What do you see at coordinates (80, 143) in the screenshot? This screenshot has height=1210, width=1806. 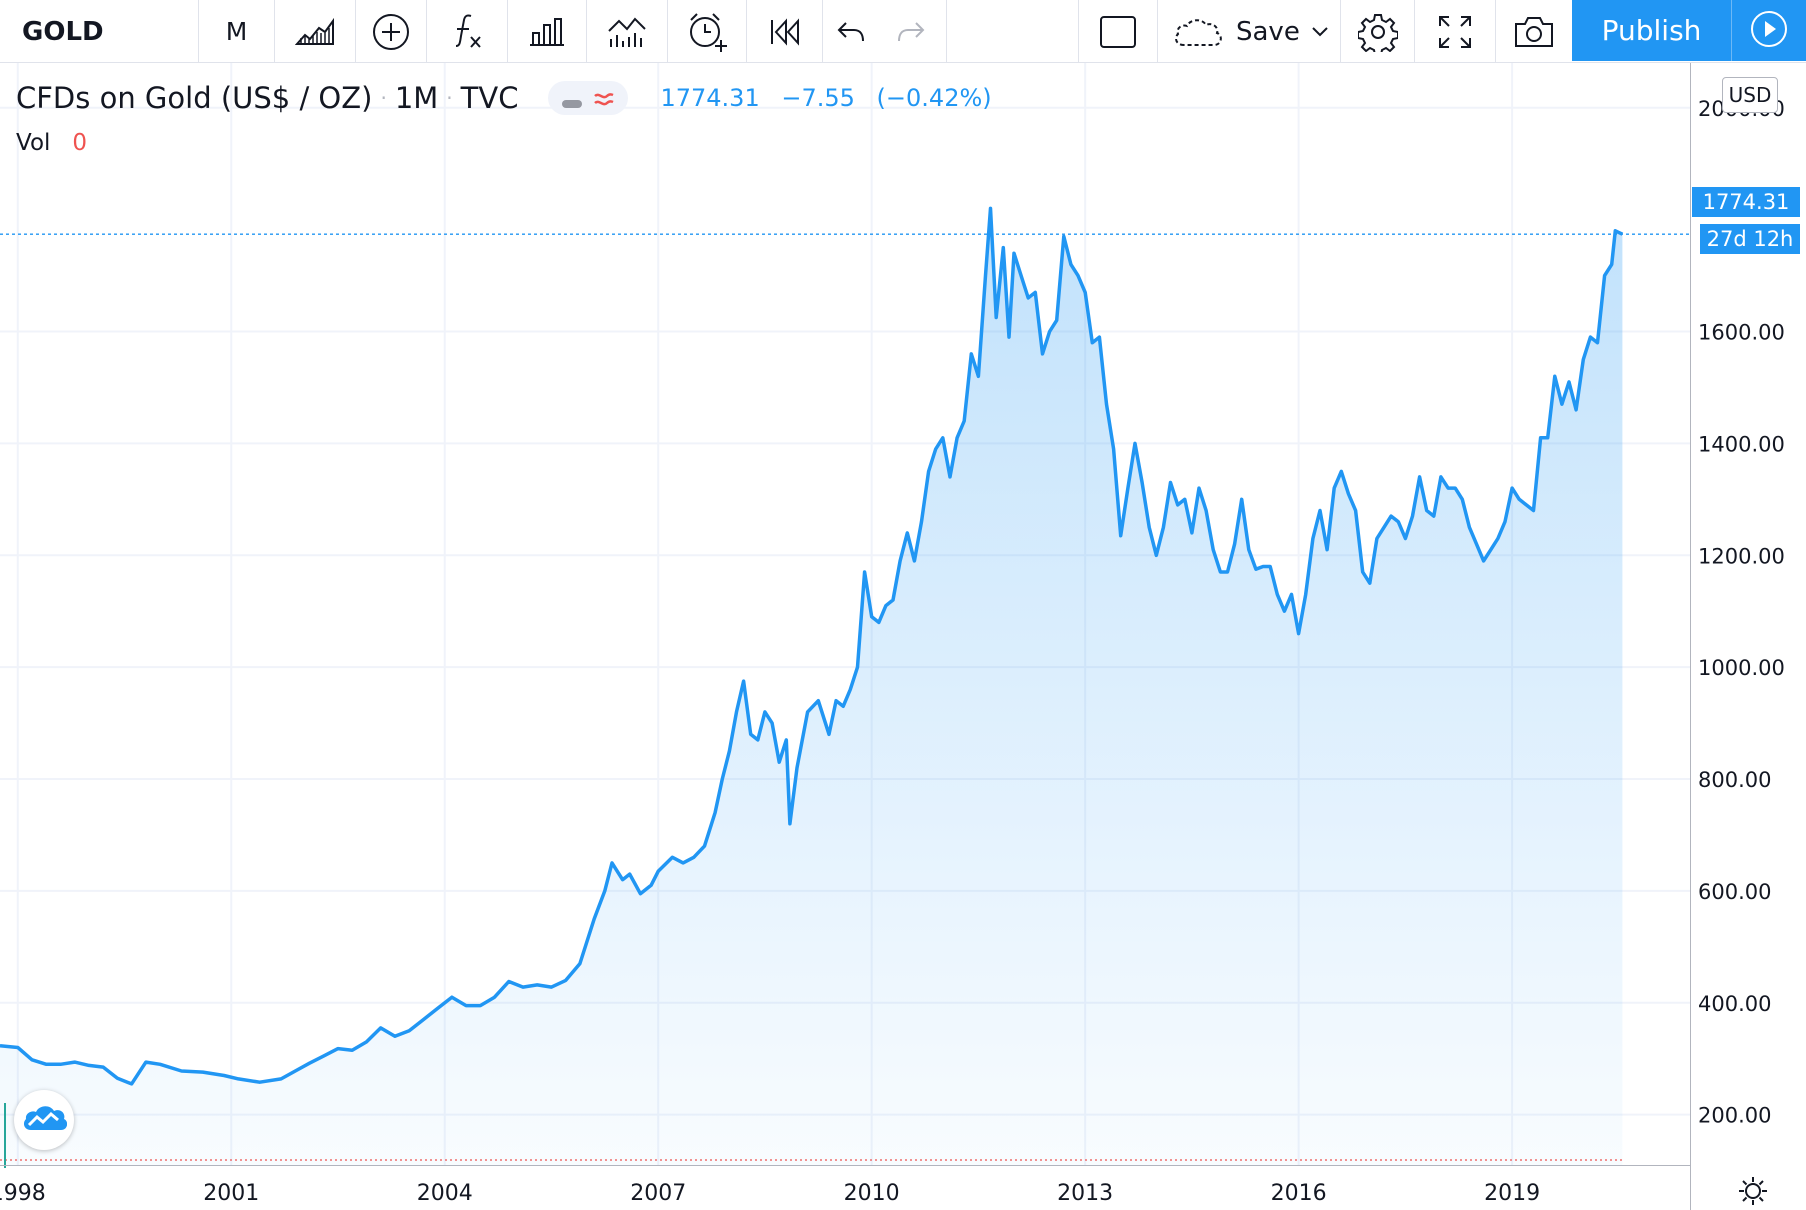 I see `volume-value: 0` at bounding box center [80, 143].